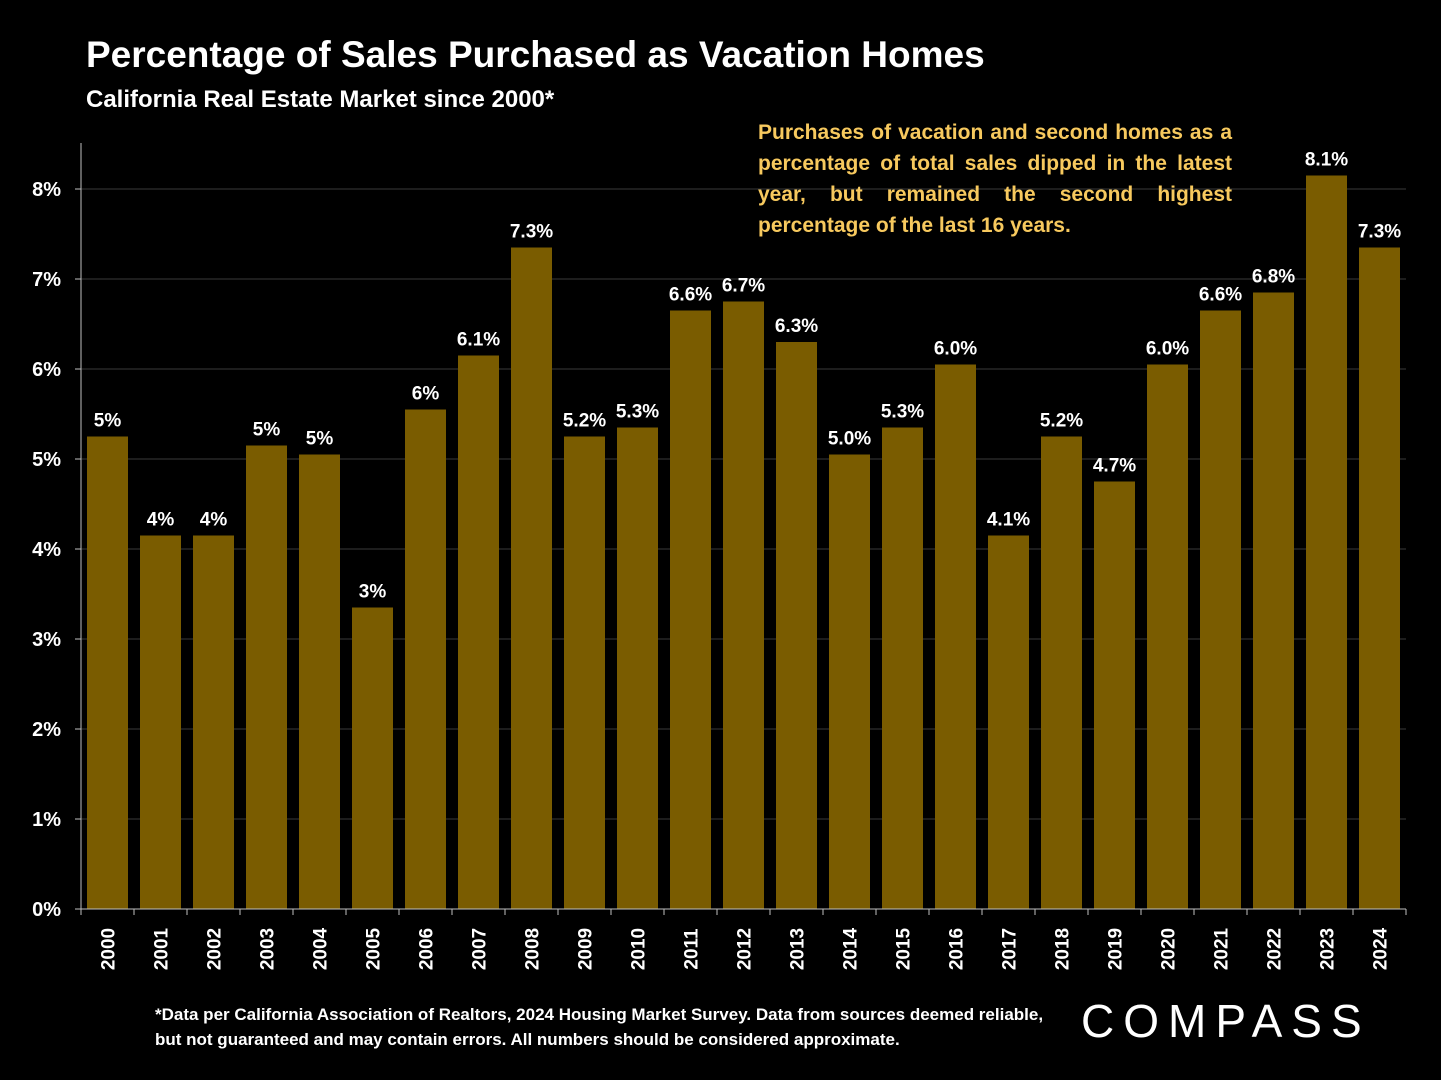  What do you see at coordinates (1226, 1021) in the screenshot?
I see `compass-logo: COMPASS` at bounding box center [1226, 1021].